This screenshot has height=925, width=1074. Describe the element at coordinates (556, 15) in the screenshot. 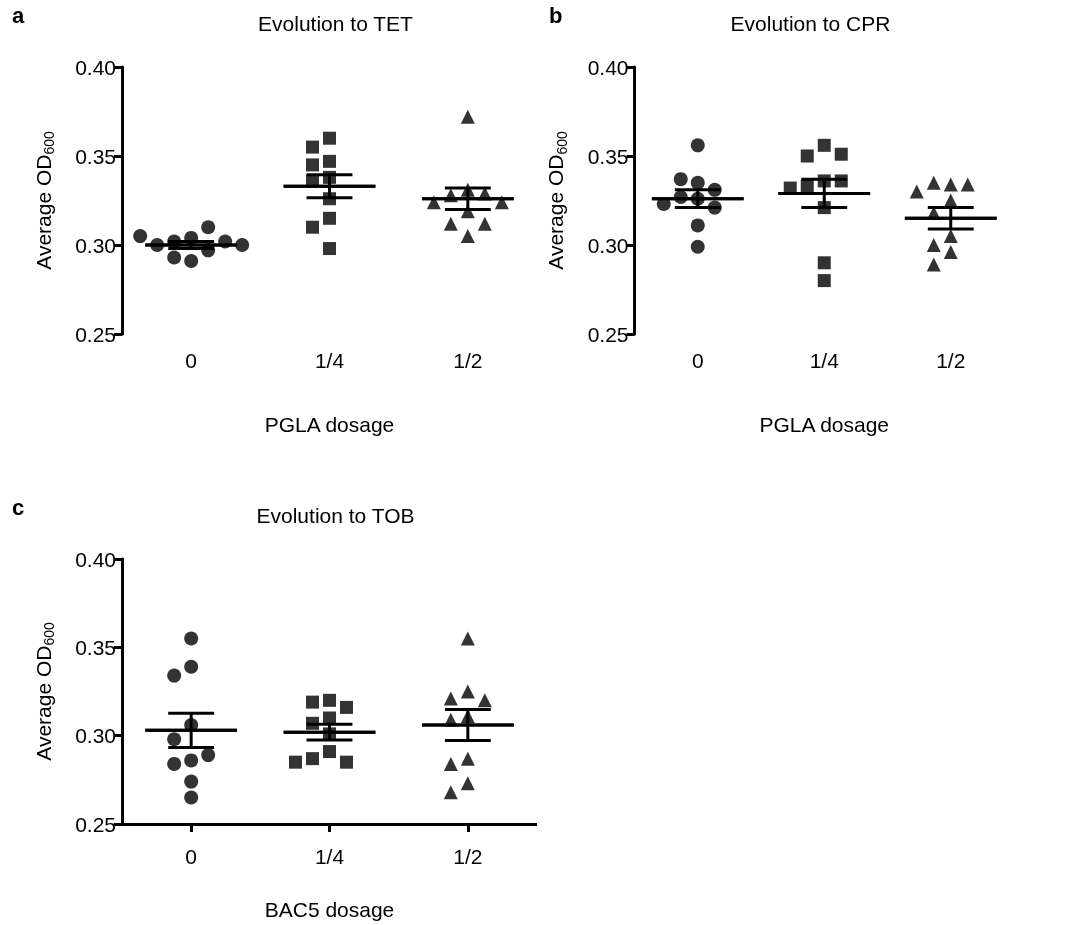

I see `text: b` at that location.